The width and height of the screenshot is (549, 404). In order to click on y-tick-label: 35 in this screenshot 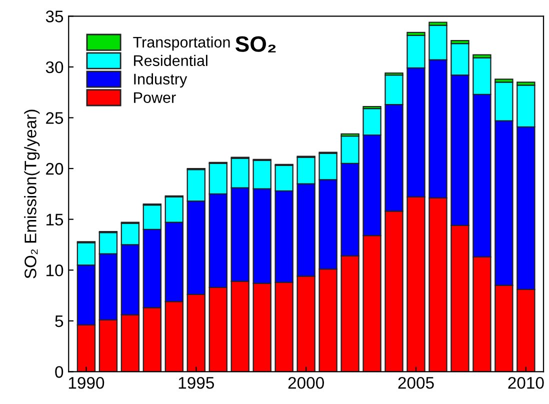, I will do `click(55, 16)`.